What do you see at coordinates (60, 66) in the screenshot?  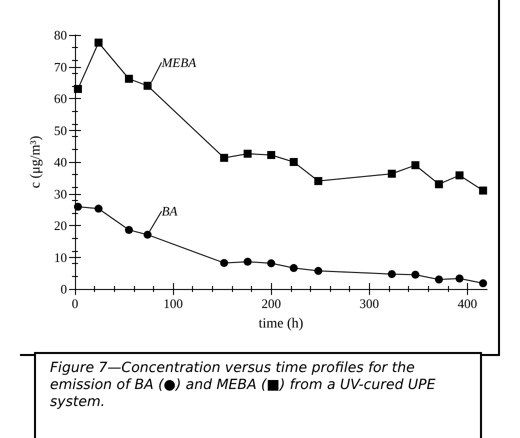 I see `y-tick-label: 70` at bounding box center [60, 66].